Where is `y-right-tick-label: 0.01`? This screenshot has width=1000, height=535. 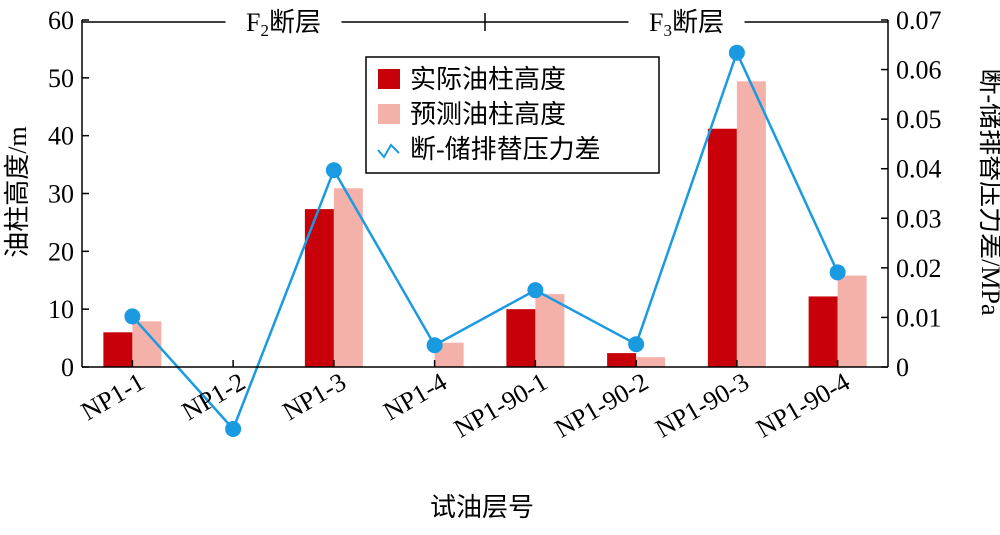
y-right-tick-label: 0.01 is located at coordinates (919, 317).